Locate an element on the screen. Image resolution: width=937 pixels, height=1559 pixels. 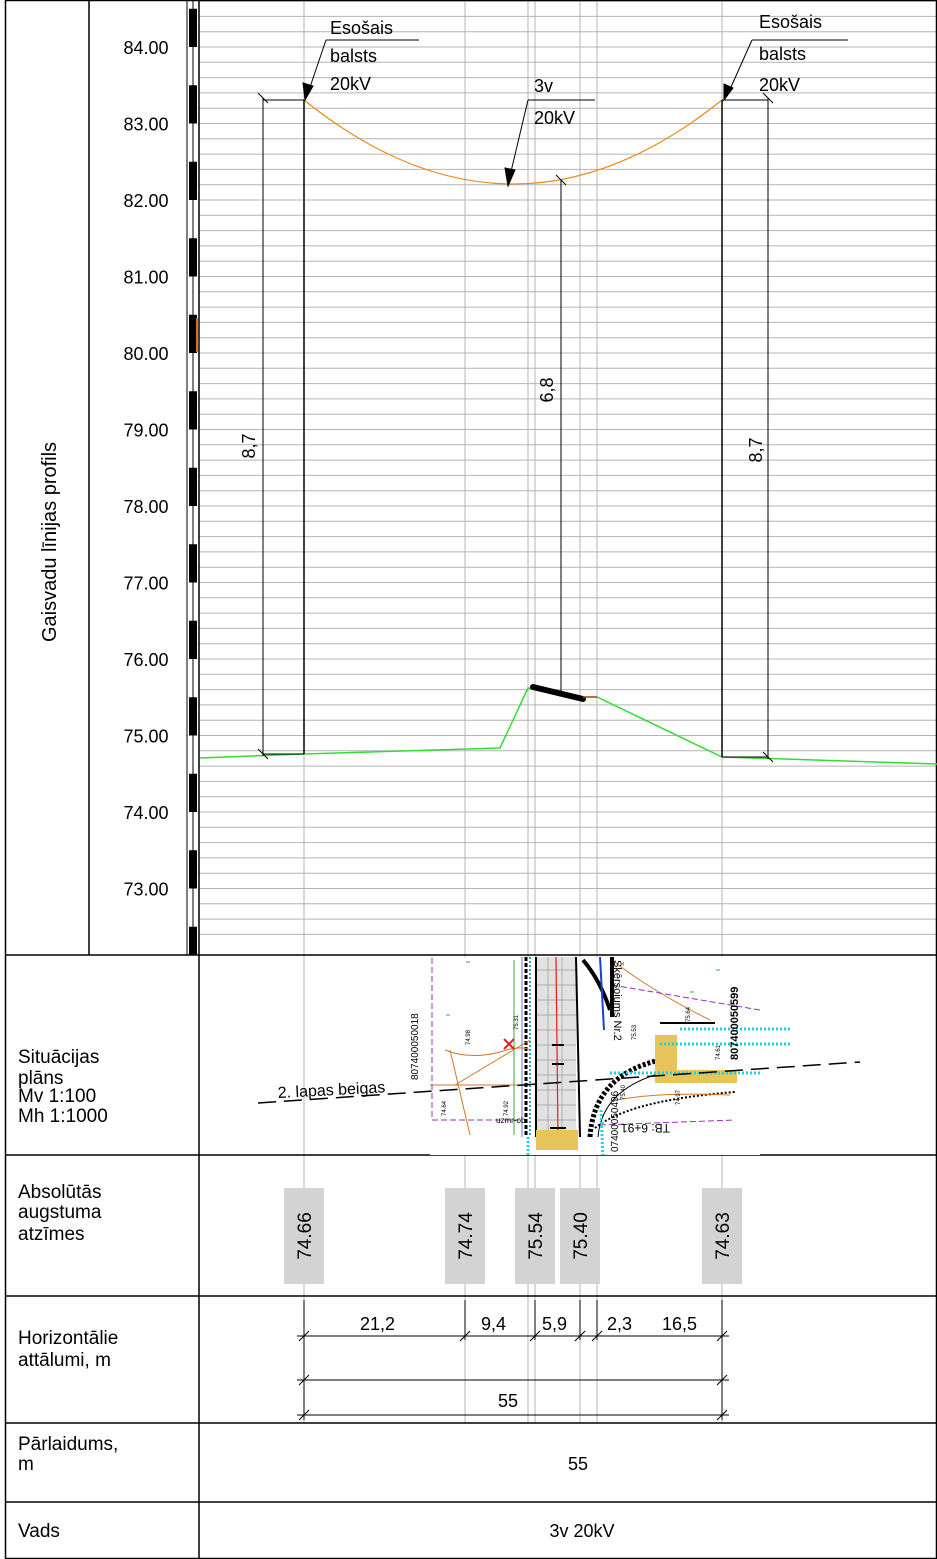
sheet-end-line is located at coordinates (559, 1082).